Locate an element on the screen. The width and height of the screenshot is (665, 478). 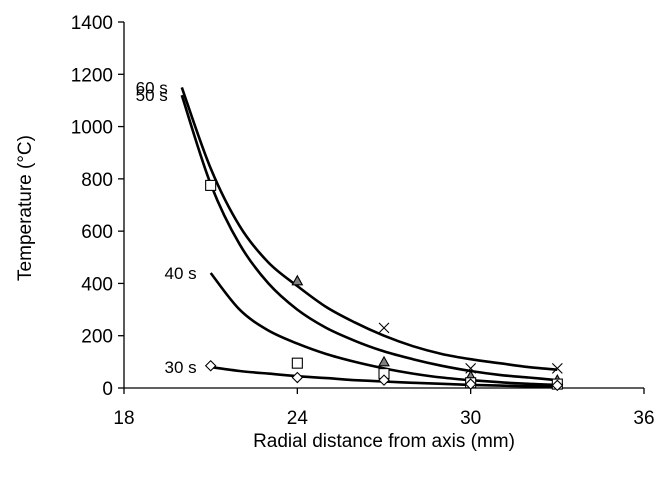
x-ticks: 18 24 30 36 is located at coordinates (384, 408).